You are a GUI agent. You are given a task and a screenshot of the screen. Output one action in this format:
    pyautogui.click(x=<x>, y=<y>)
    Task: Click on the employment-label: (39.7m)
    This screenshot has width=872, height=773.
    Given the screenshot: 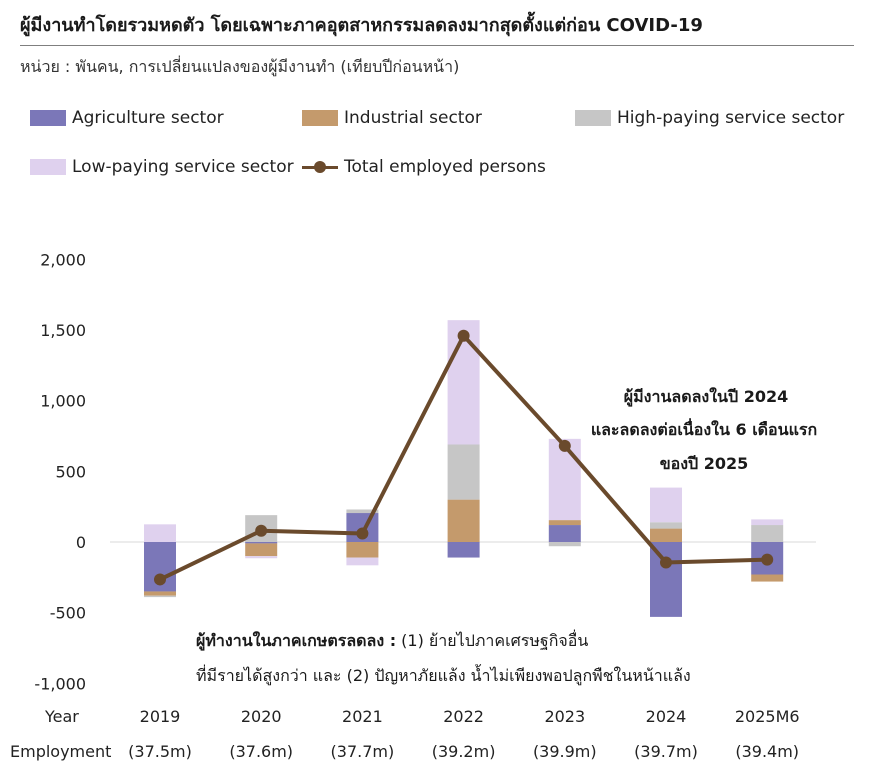 What is the action you would take?
    pyautogui.click(x=666, y=751)
    